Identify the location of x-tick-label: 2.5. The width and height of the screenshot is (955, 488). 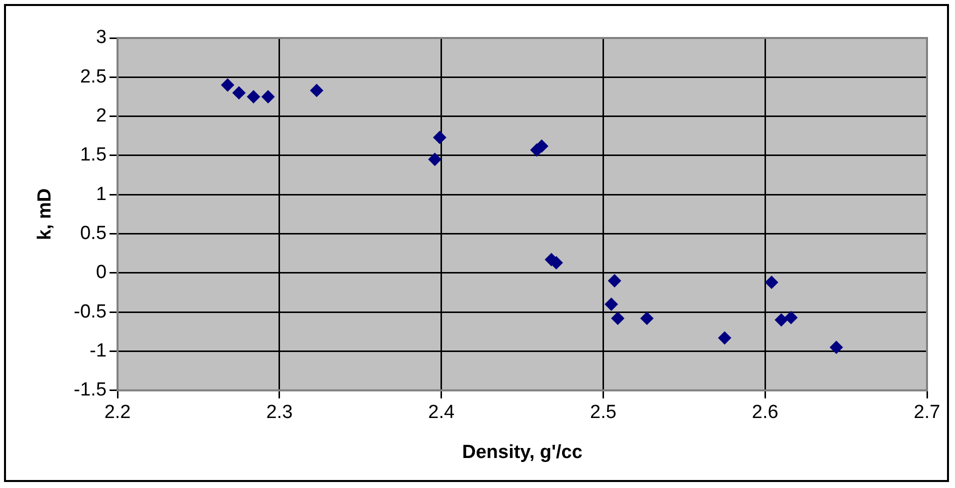
(603, 413).